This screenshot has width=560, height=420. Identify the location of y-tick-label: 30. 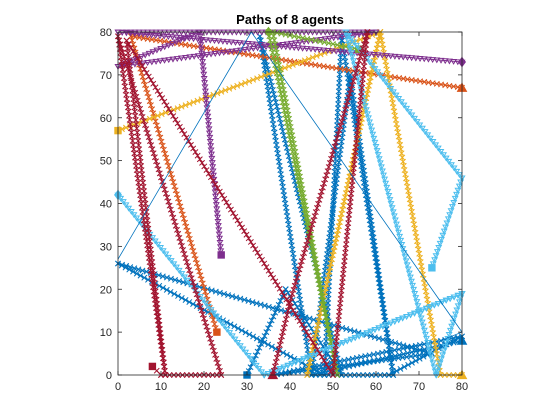
(106, 247).